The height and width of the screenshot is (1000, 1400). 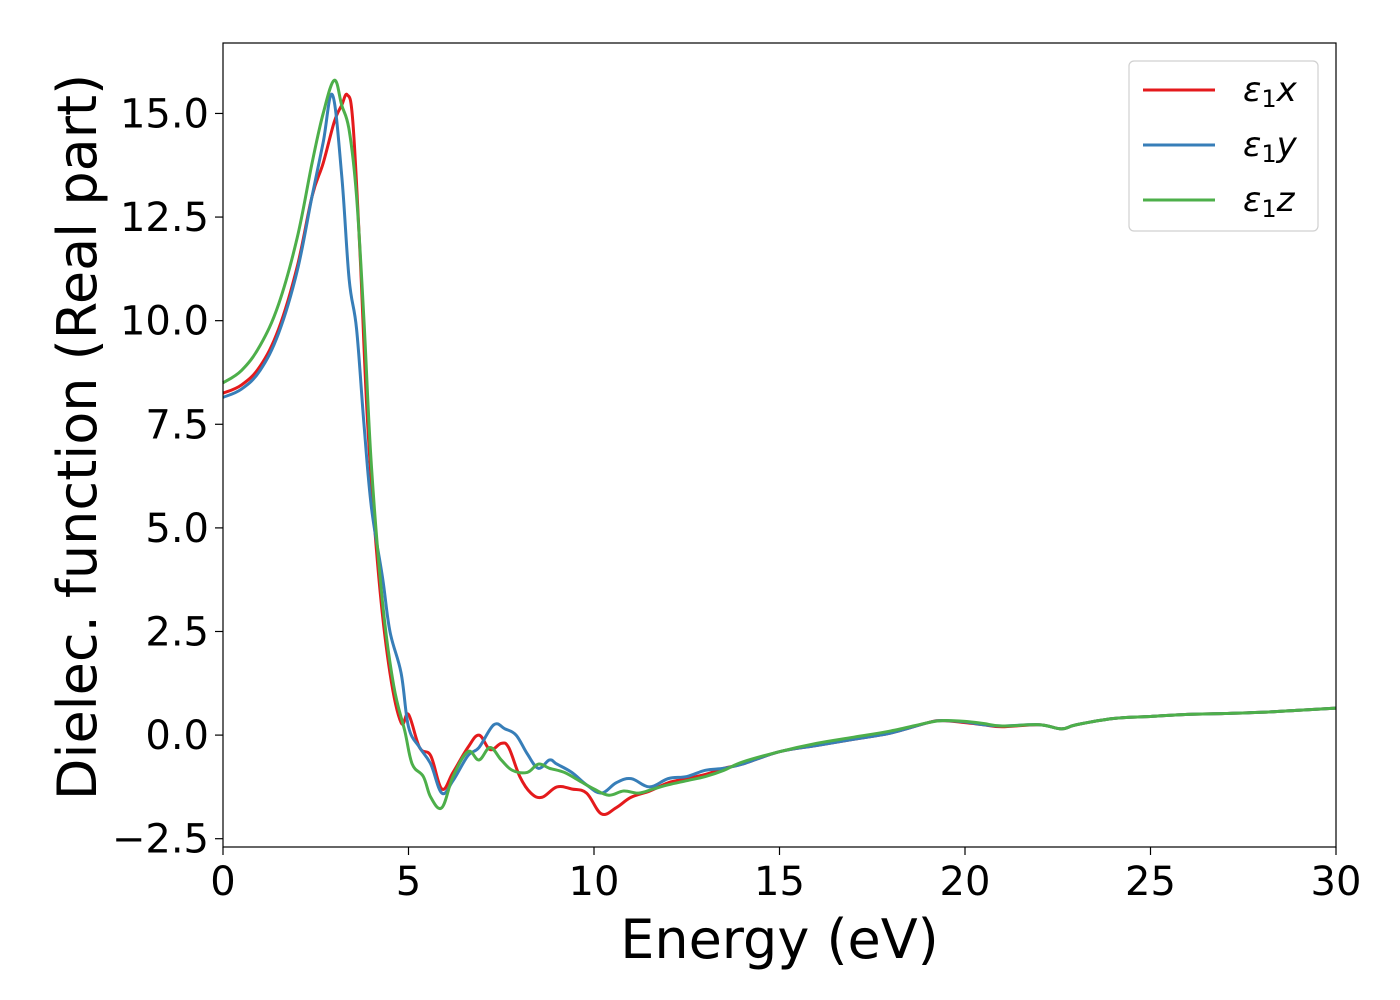 I want to click on x-tick-label: 10, so click(x=594, y=882).